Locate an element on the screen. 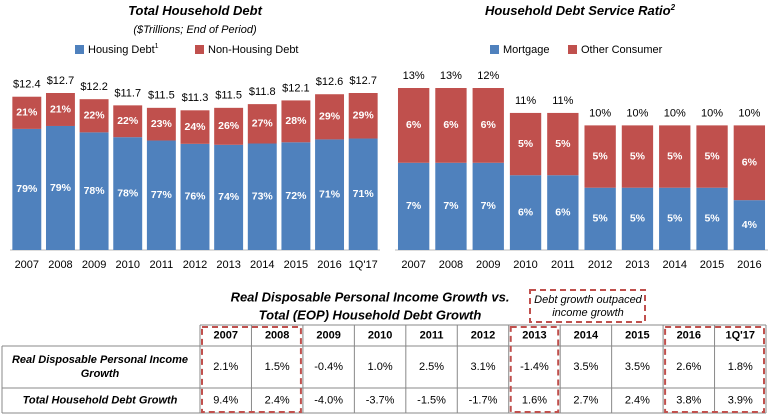  column-header: 2007 is located at coordinates (225, 335).